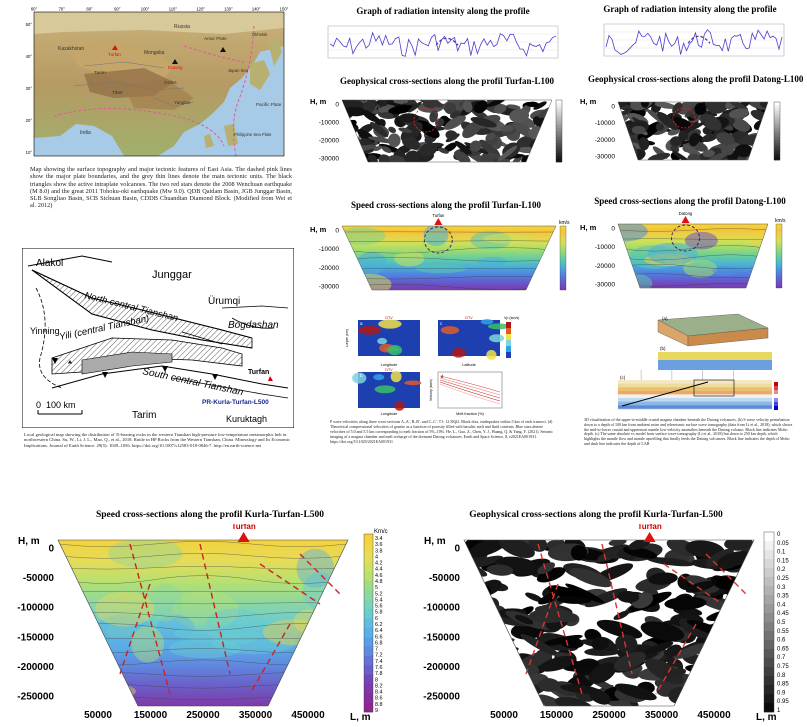  What do you see at coordinates (379, 668) in the screenshot?
I see `colorbar-tick: 7.6` at bounding box center [379, 668].